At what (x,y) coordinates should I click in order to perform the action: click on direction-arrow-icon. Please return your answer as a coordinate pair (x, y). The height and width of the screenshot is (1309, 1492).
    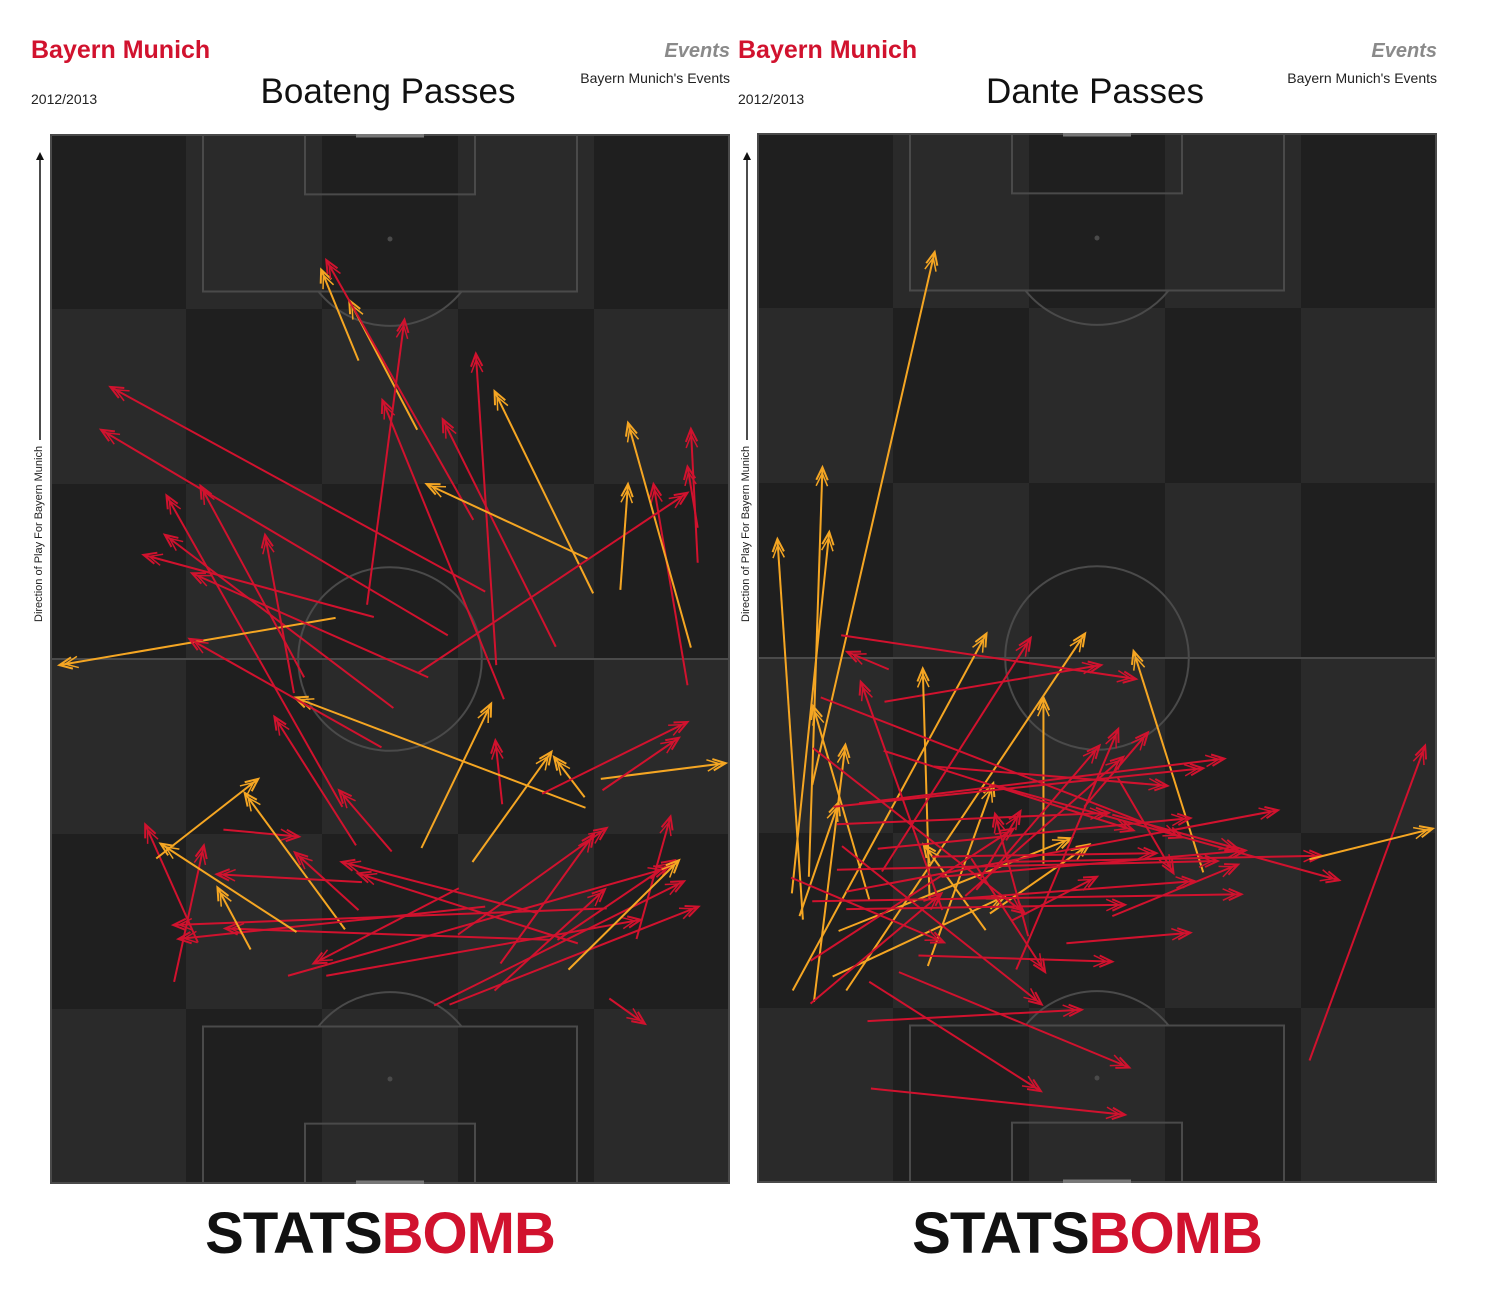
    Looking at the image, I should click on (40, 296).